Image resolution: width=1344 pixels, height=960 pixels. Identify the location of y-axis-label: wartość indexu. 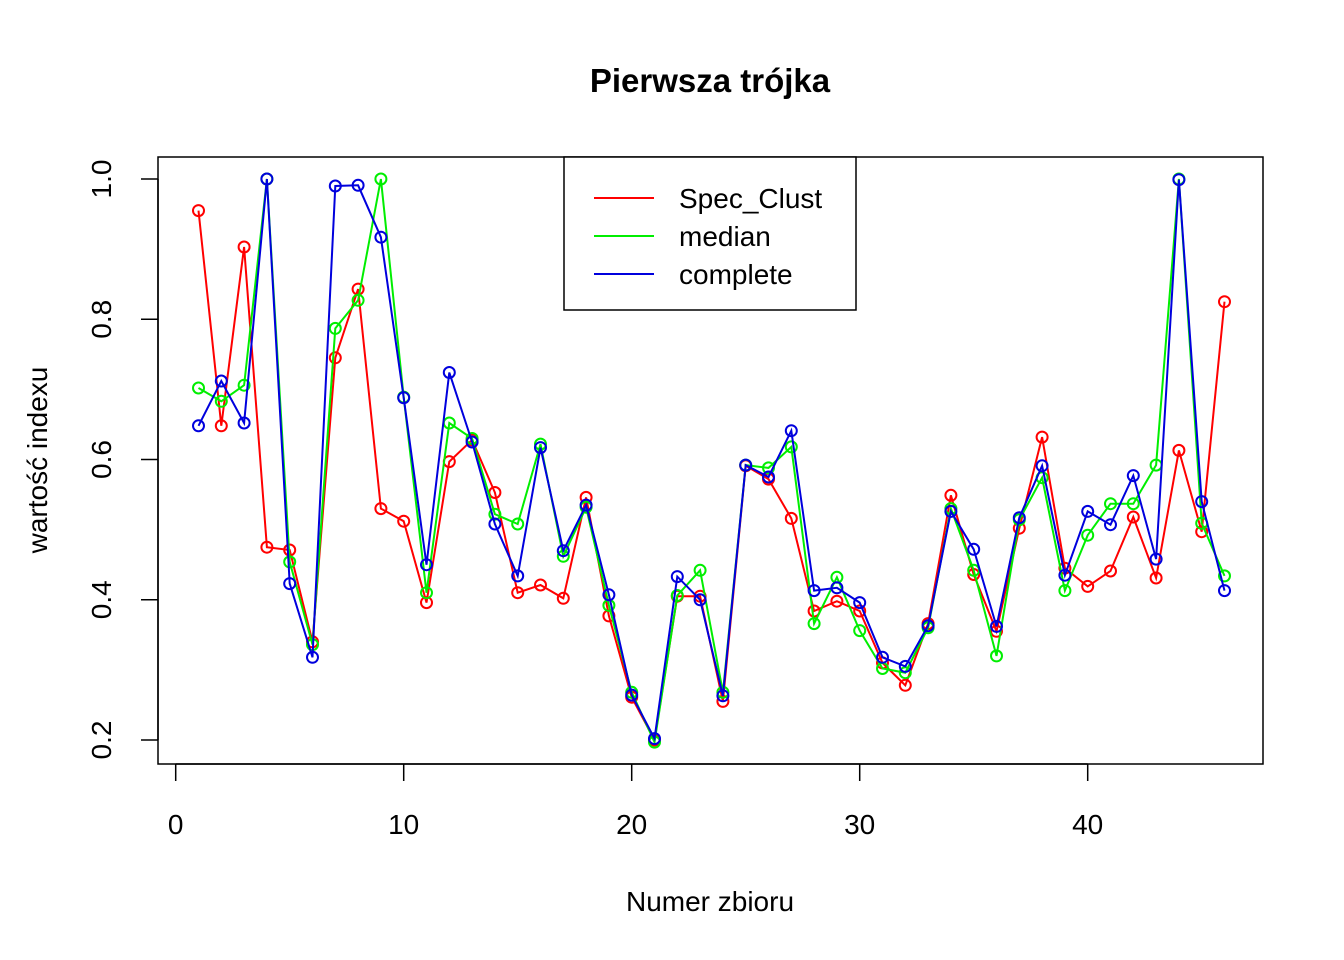
(37, 461).